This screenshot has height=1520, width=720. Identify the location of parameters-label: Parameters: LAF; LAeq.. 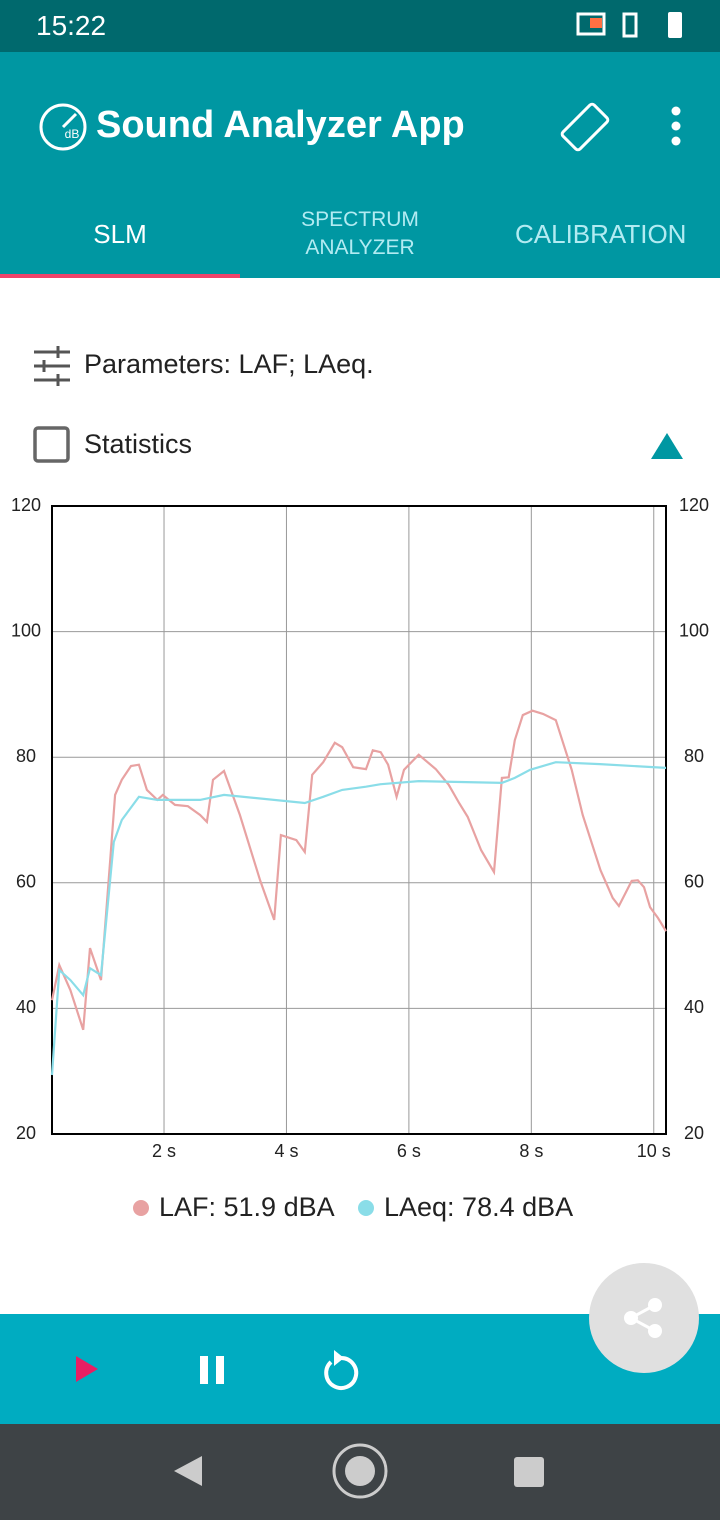
(229, 364).